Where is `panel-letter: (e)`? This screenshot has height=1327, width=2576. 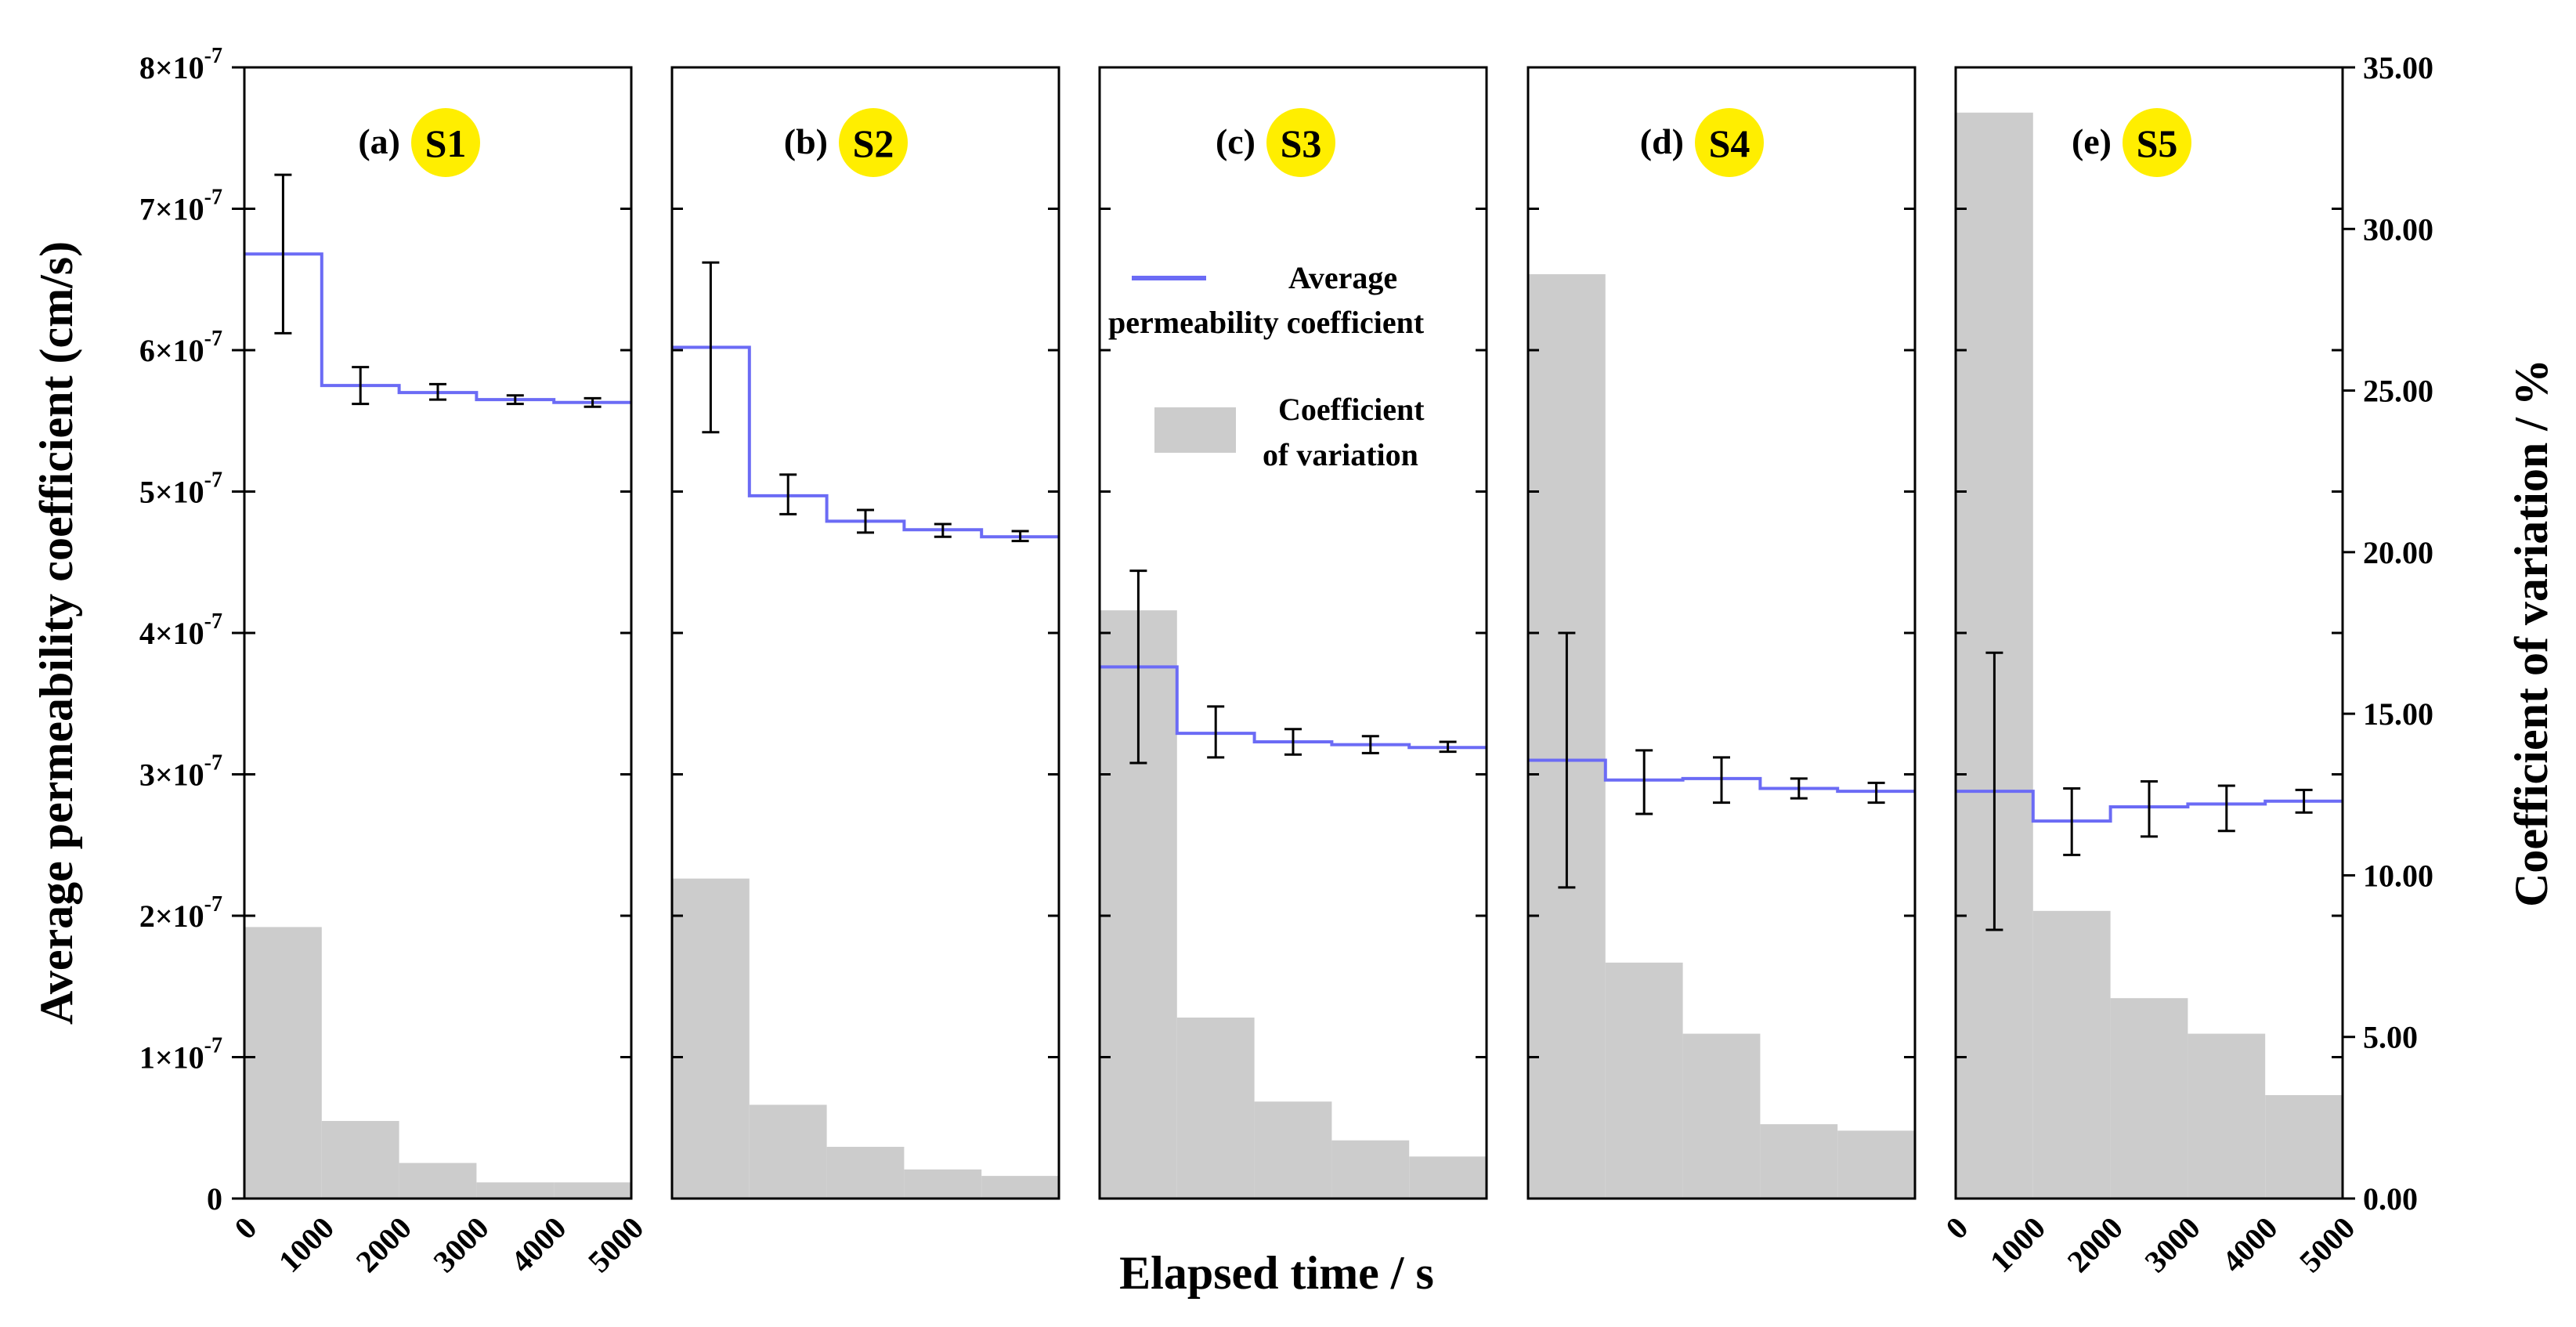
panel-letter: (e) is located at coordinates (2092, 141).